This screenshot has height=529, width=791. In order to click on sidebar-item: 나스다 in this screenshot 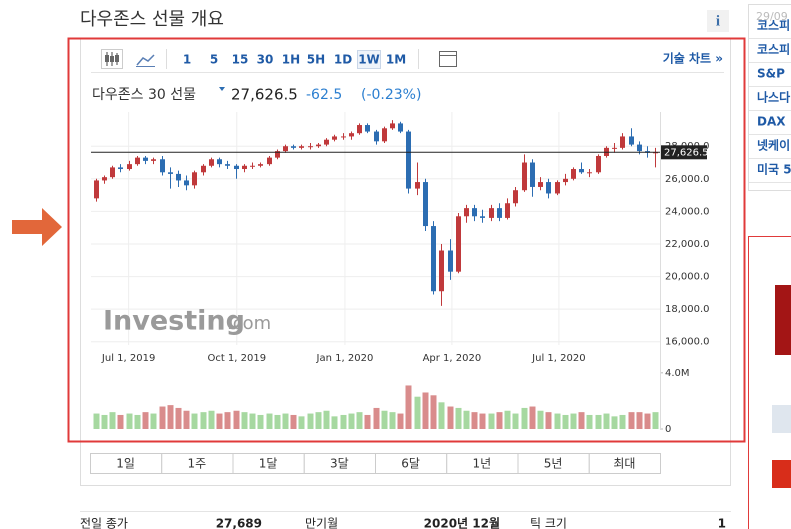, I will do `click(773, 97)`.